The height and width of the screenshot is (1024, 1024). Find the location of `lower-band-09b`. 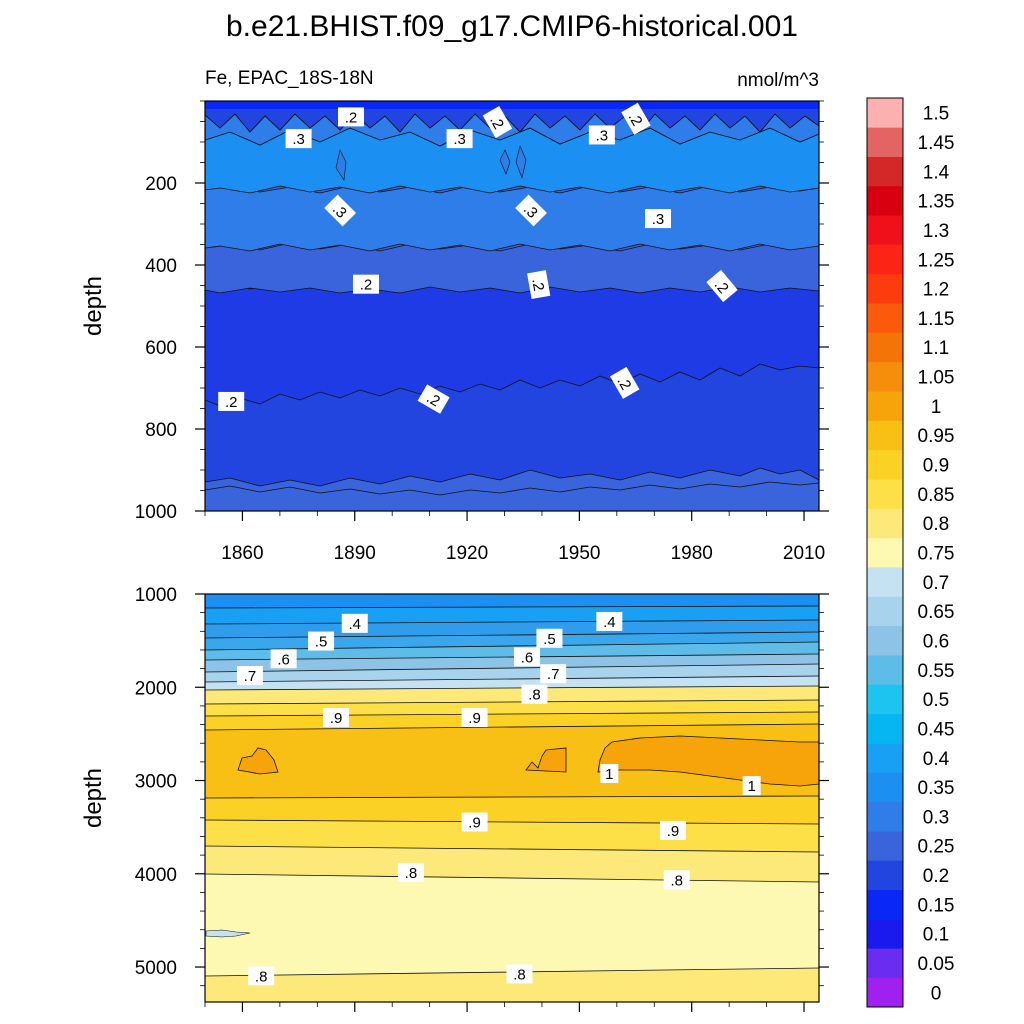

lower-band-09b is located at coordinates (512, 810).